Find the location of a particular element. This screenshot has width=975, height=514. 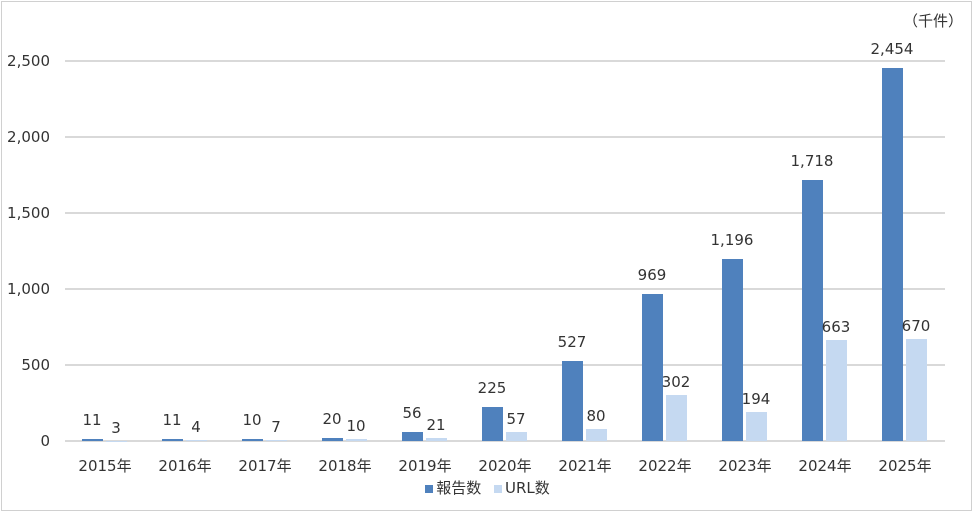

data-label: 225 is located at coordinates (492, 387).